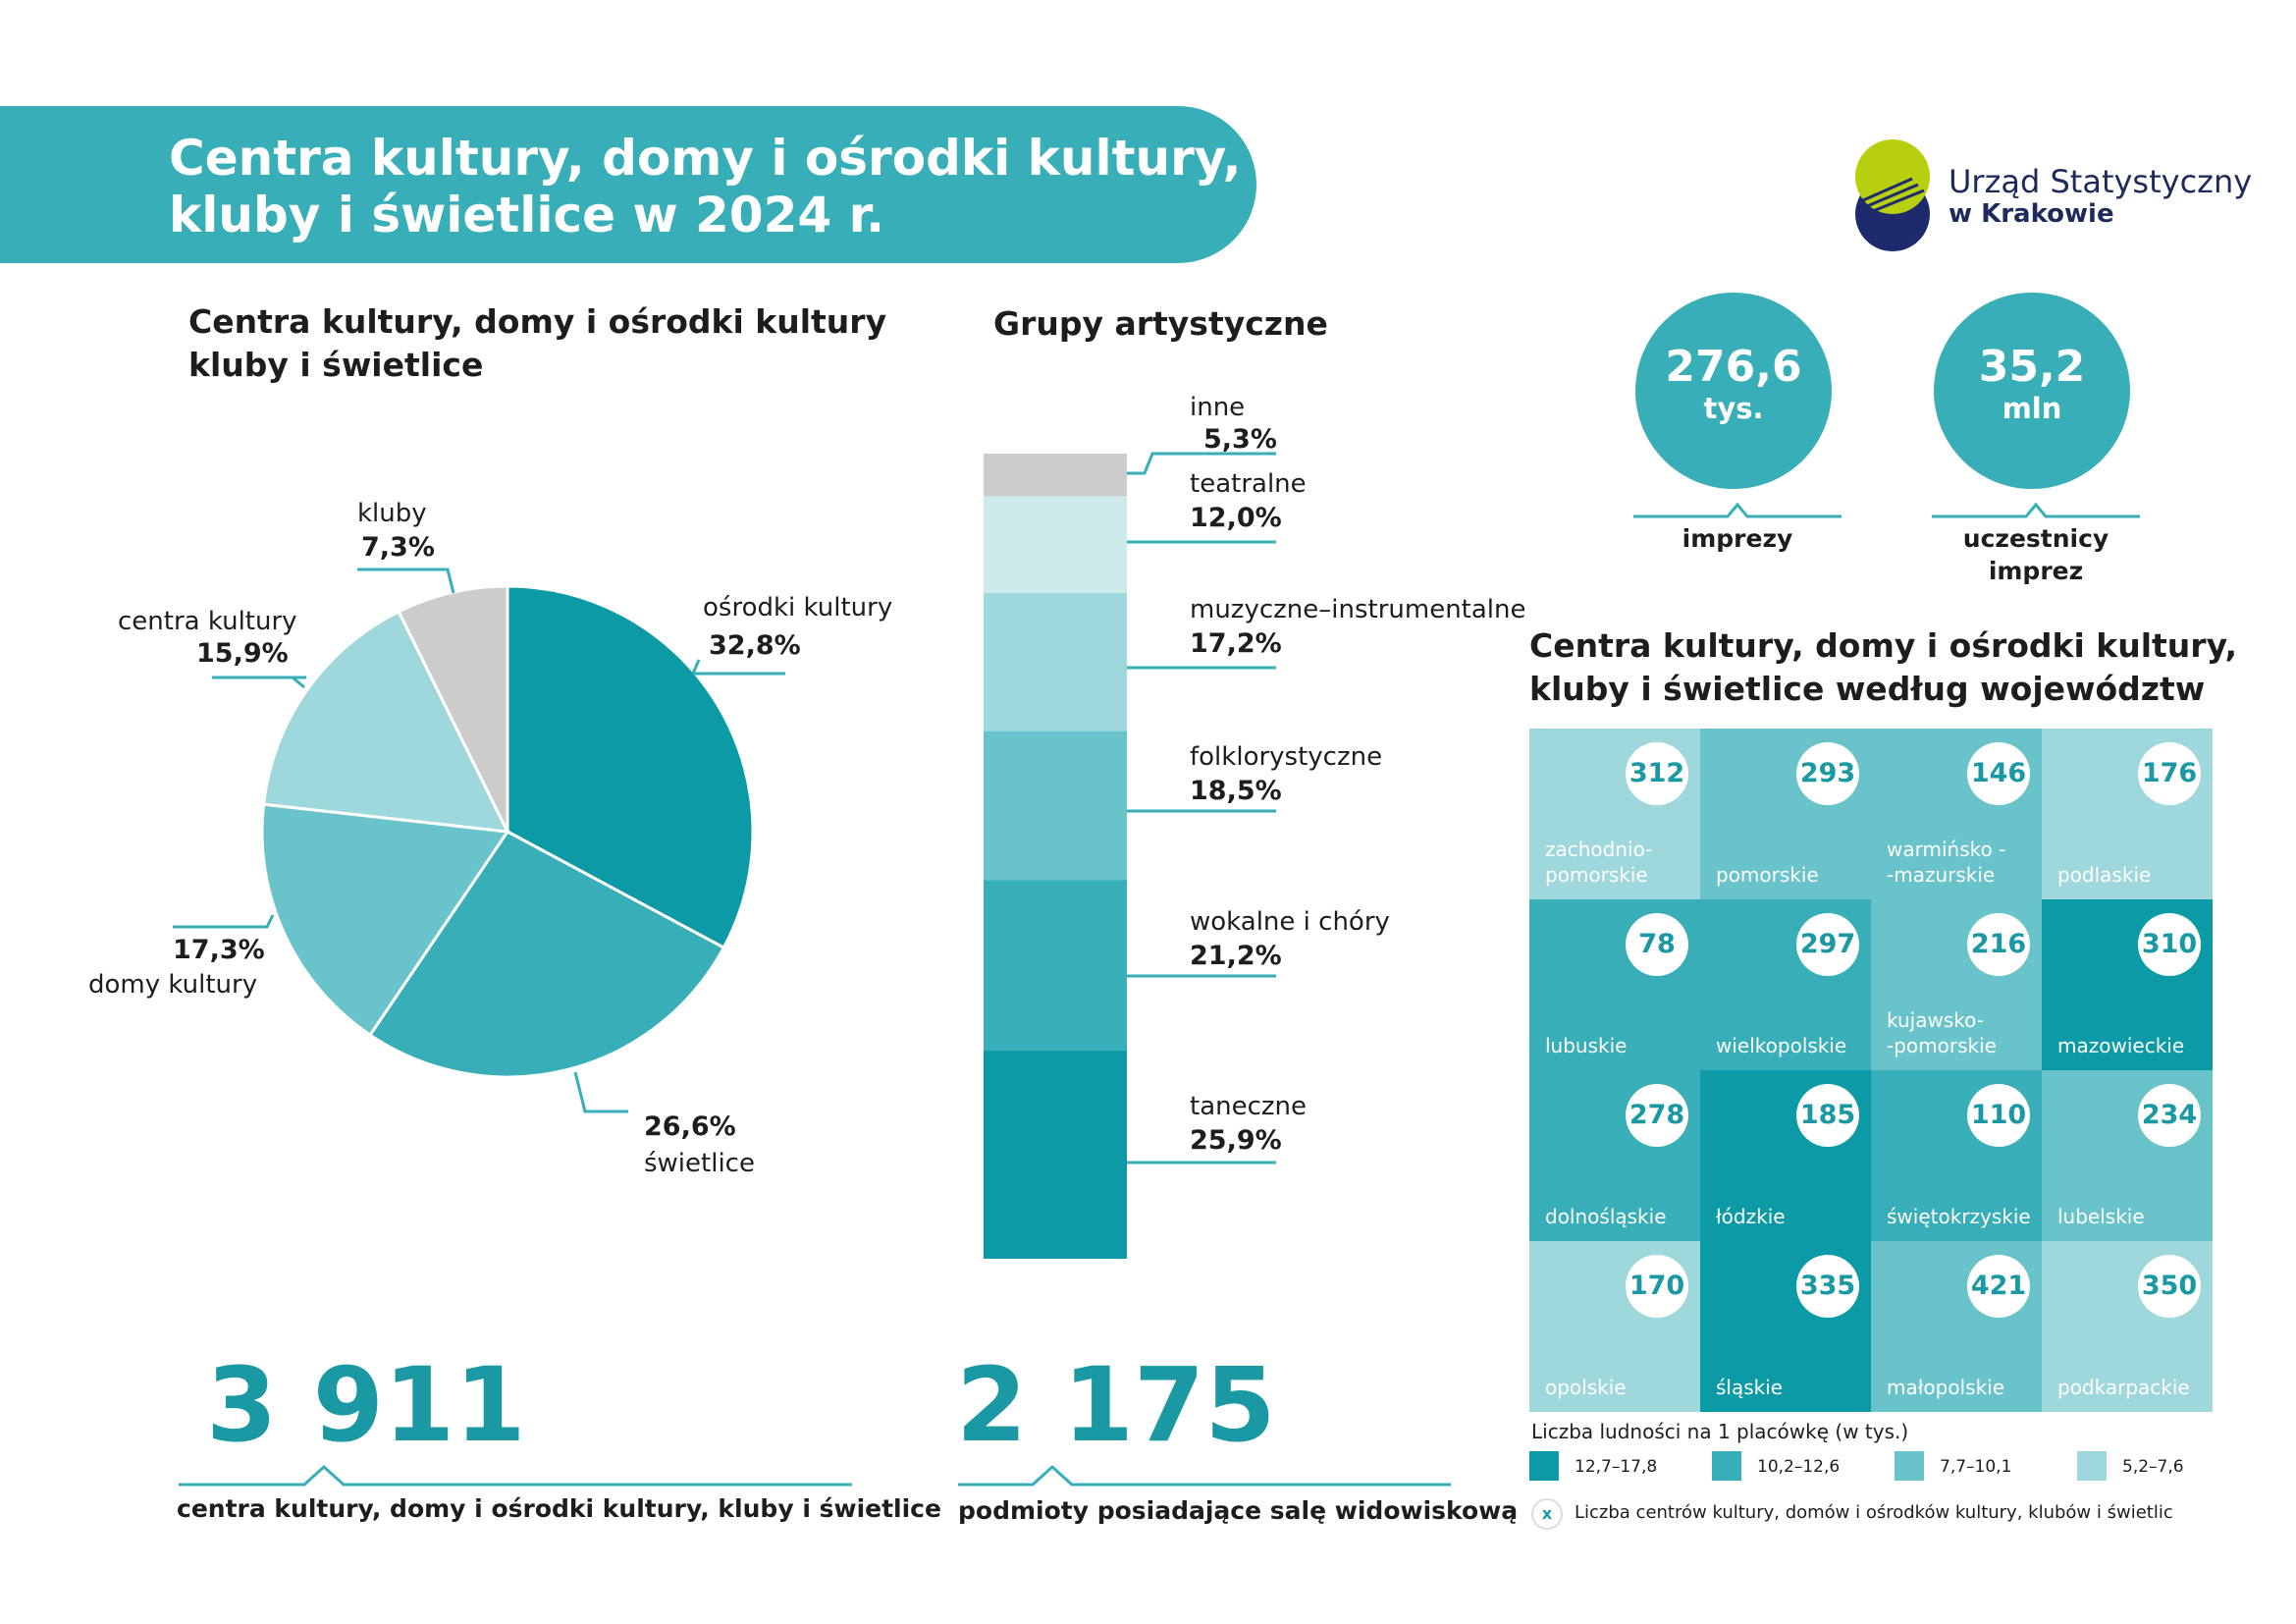  Describe the element at coordinates (2121, 1045) in the screenshot. I see `voivodeship-name-line2: mazowieckie` at that location.